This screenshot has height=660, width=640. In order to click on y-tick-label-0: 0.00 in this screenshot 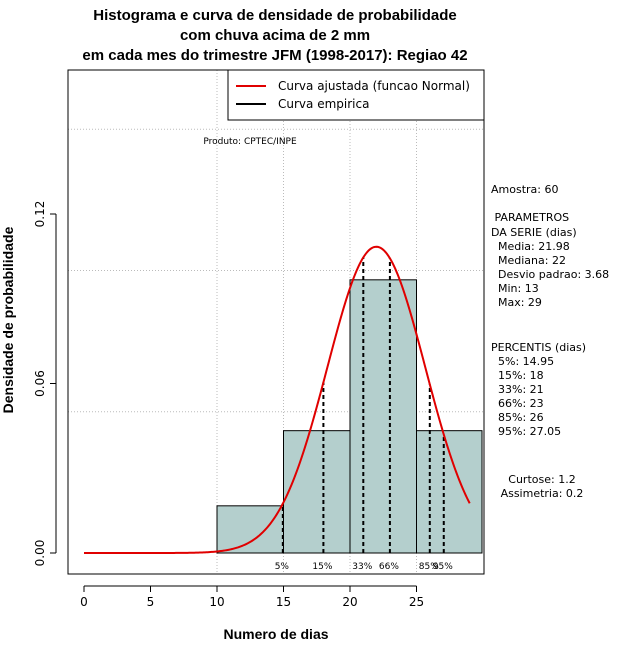, I will do `click(40, 553)`.